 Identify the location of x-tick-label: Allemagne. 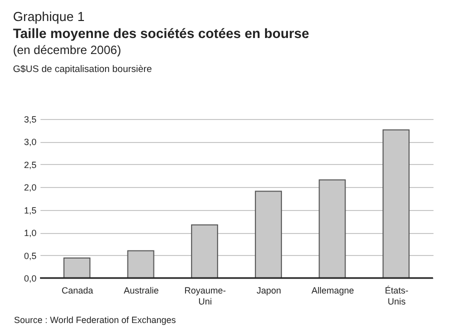
(332, 291).